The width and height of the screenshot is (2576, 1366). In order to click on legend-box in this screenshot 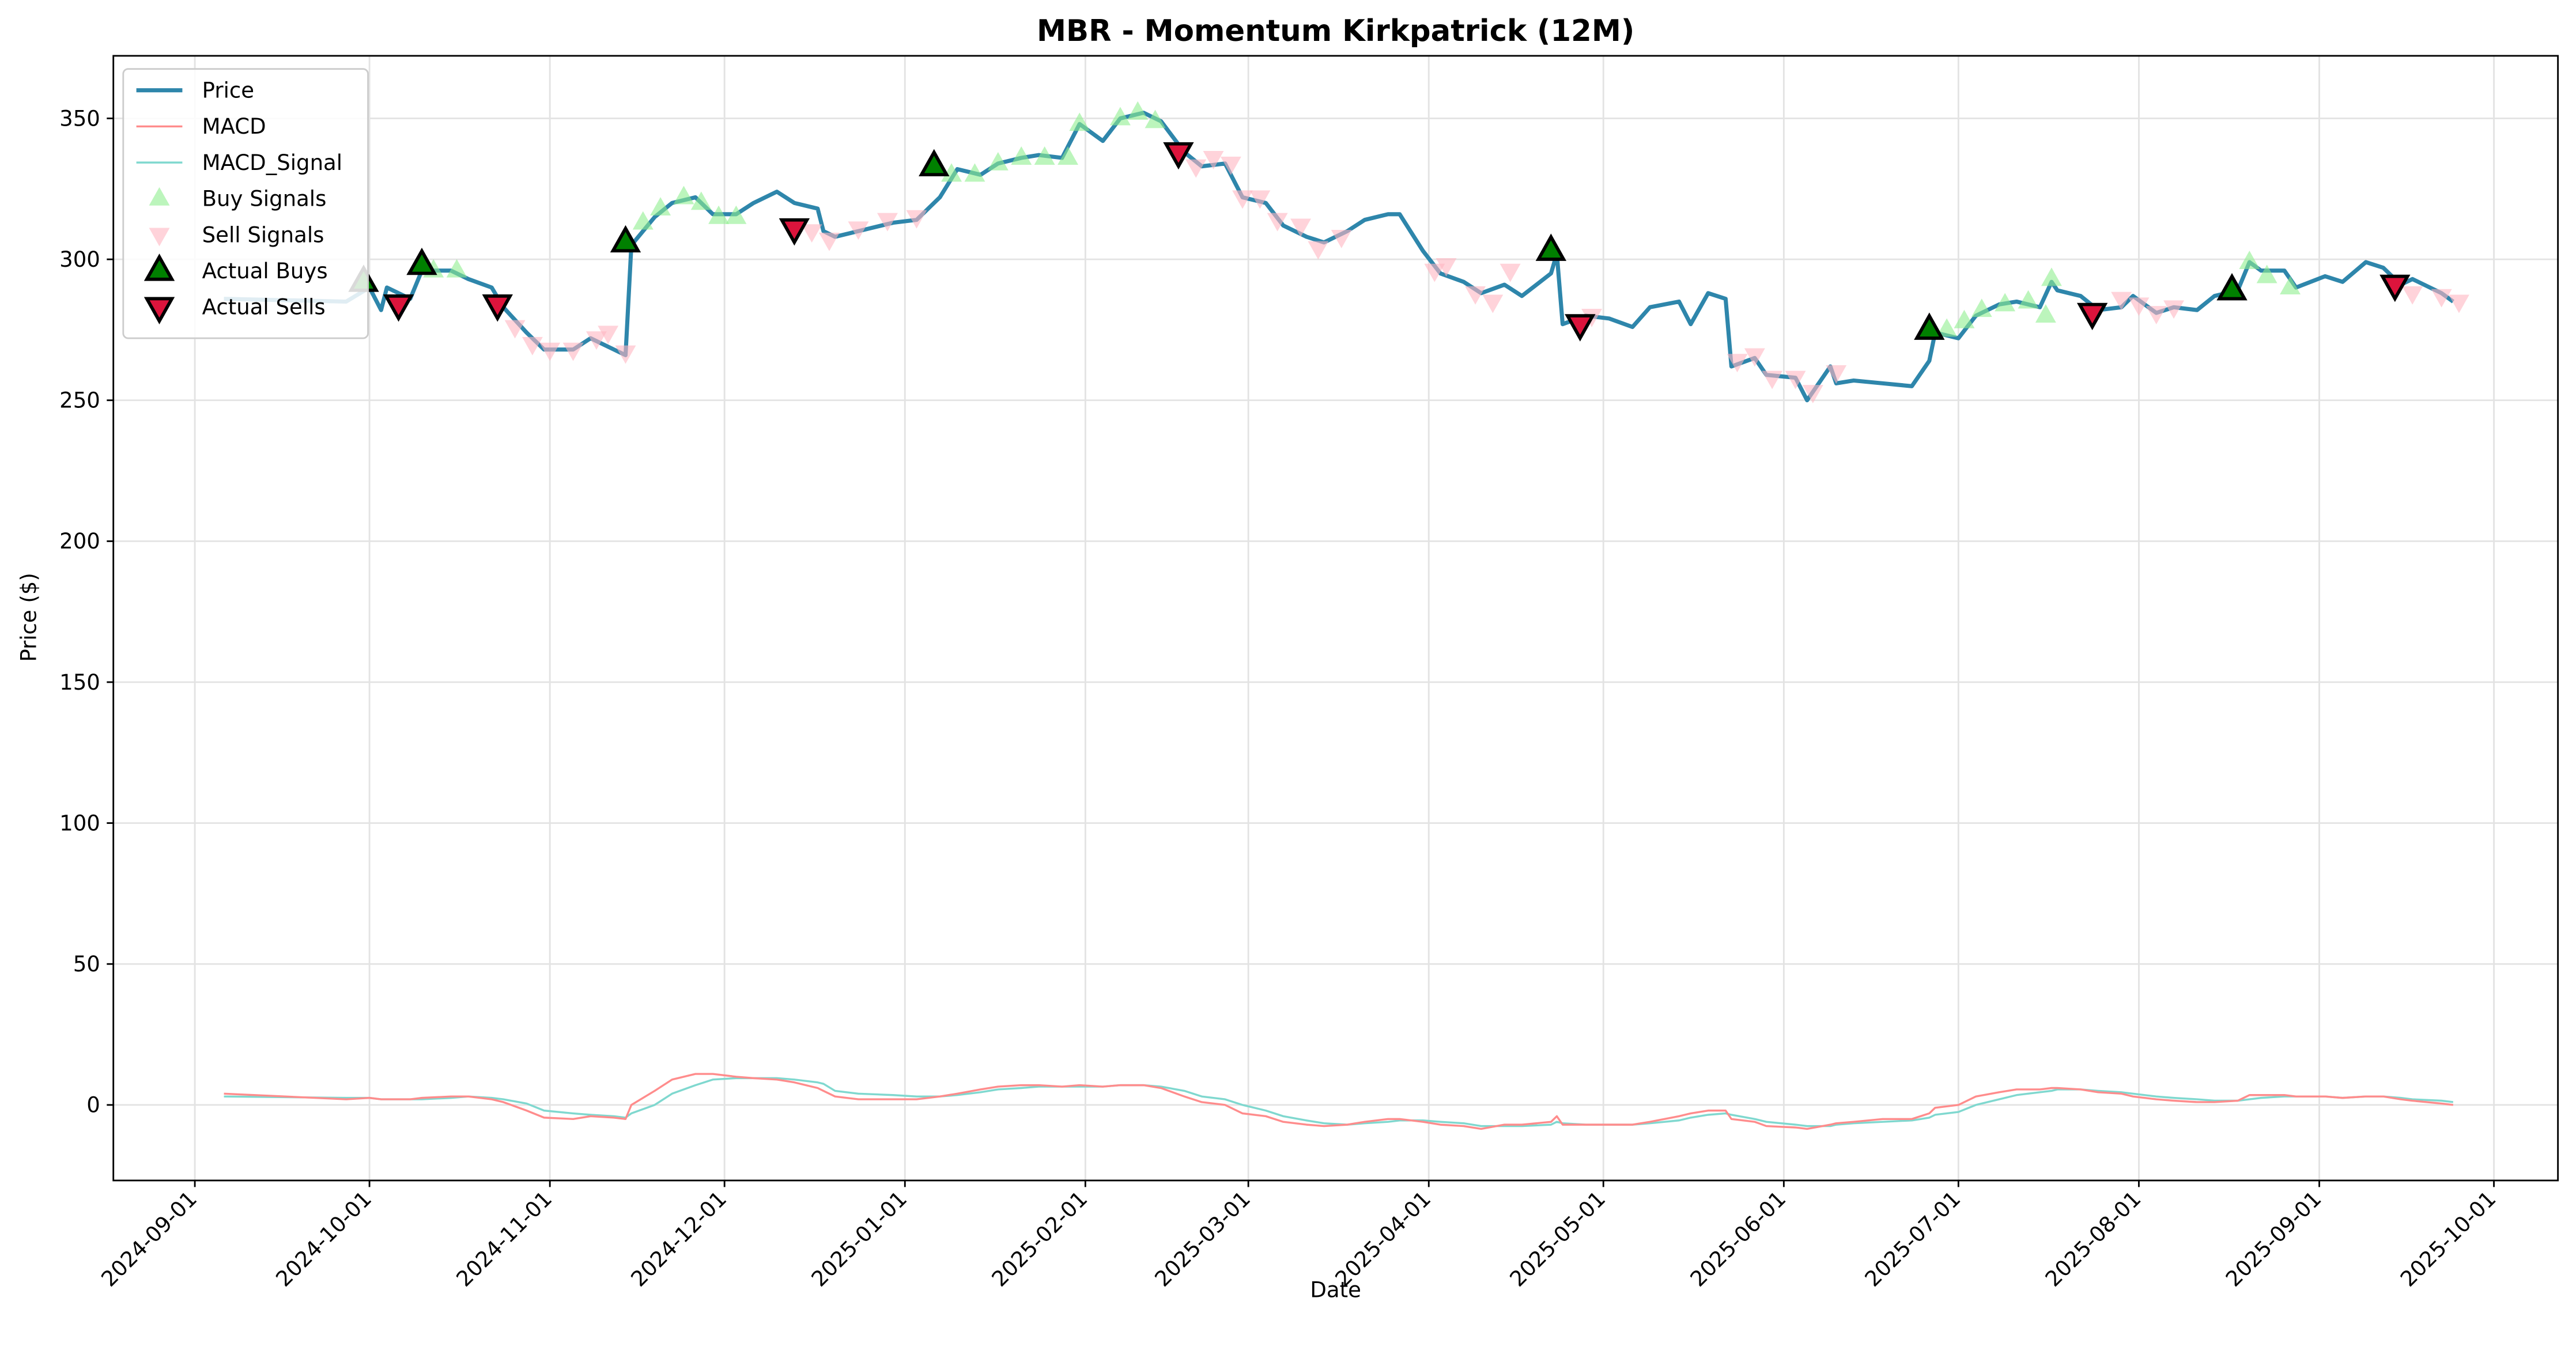, I will do `click(245, 203)`.